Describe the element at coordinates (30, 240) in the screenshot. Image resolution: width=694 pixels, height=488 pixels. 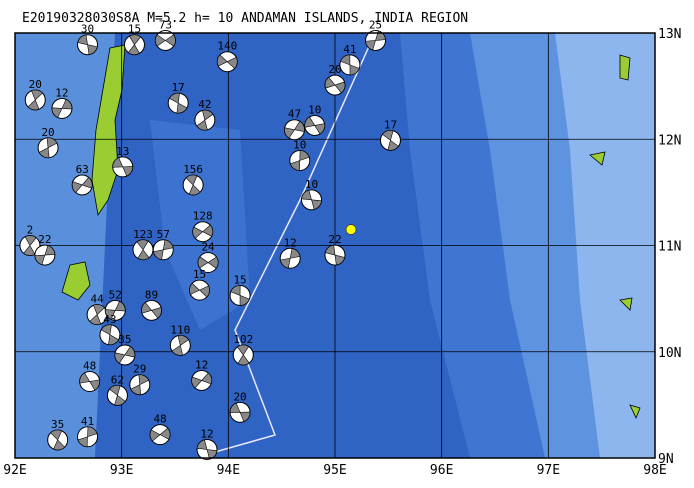
I see `beachball: 2` at that location.